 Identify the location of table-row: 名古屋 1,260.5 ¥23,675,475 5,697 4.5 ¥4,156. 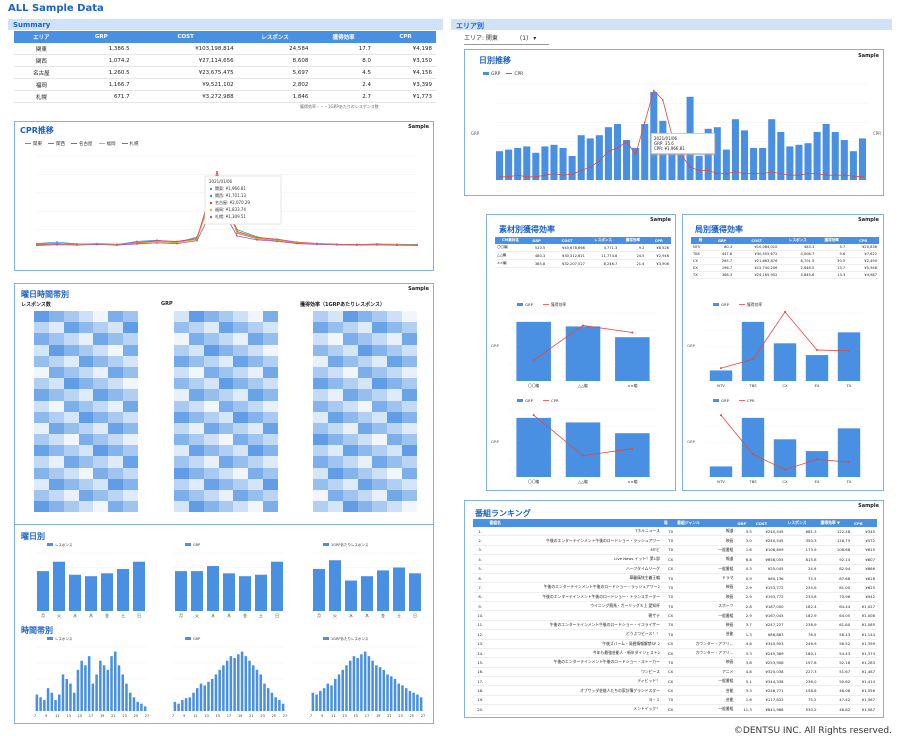
(225, 72).